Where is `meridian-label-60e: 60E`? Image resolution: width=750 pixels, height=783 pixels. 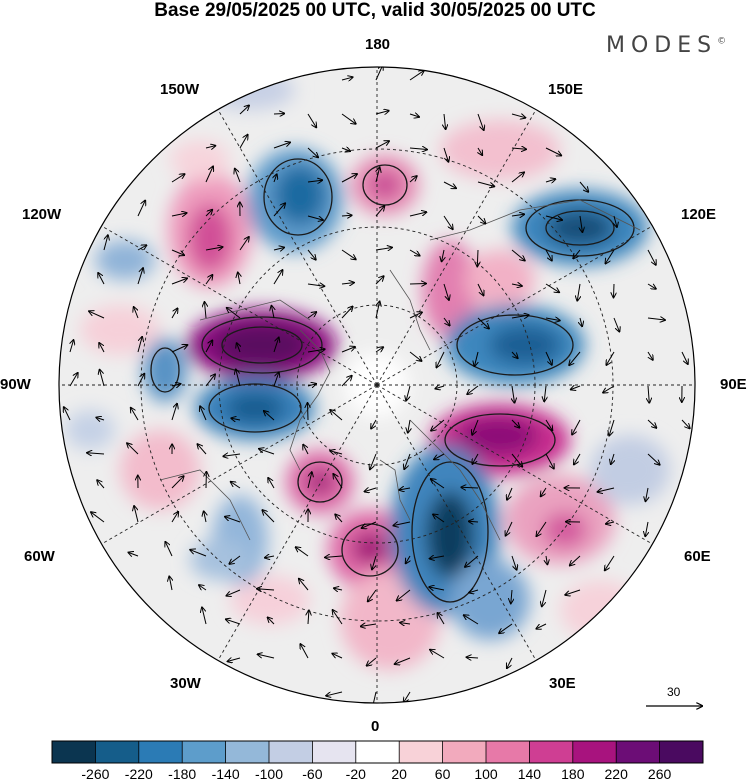
meridian-label-60e: 60E is located at coordinates (697, 556).